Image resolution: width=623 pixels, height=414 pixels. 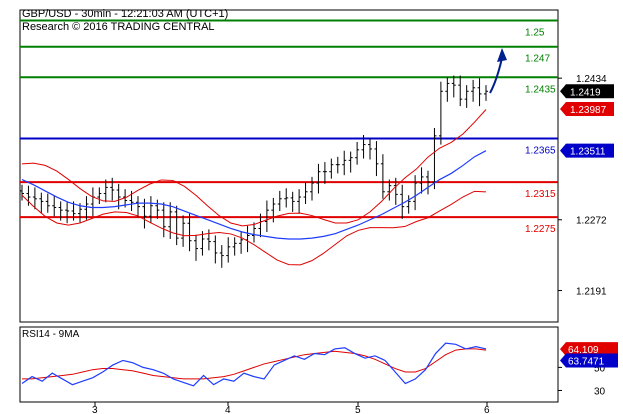 What do you see at coordinates (118, 27) in the screenshot?
I see `chart-copyright: Research © 2016 TRADING CENTRAL` at bounding box center [118, 27].